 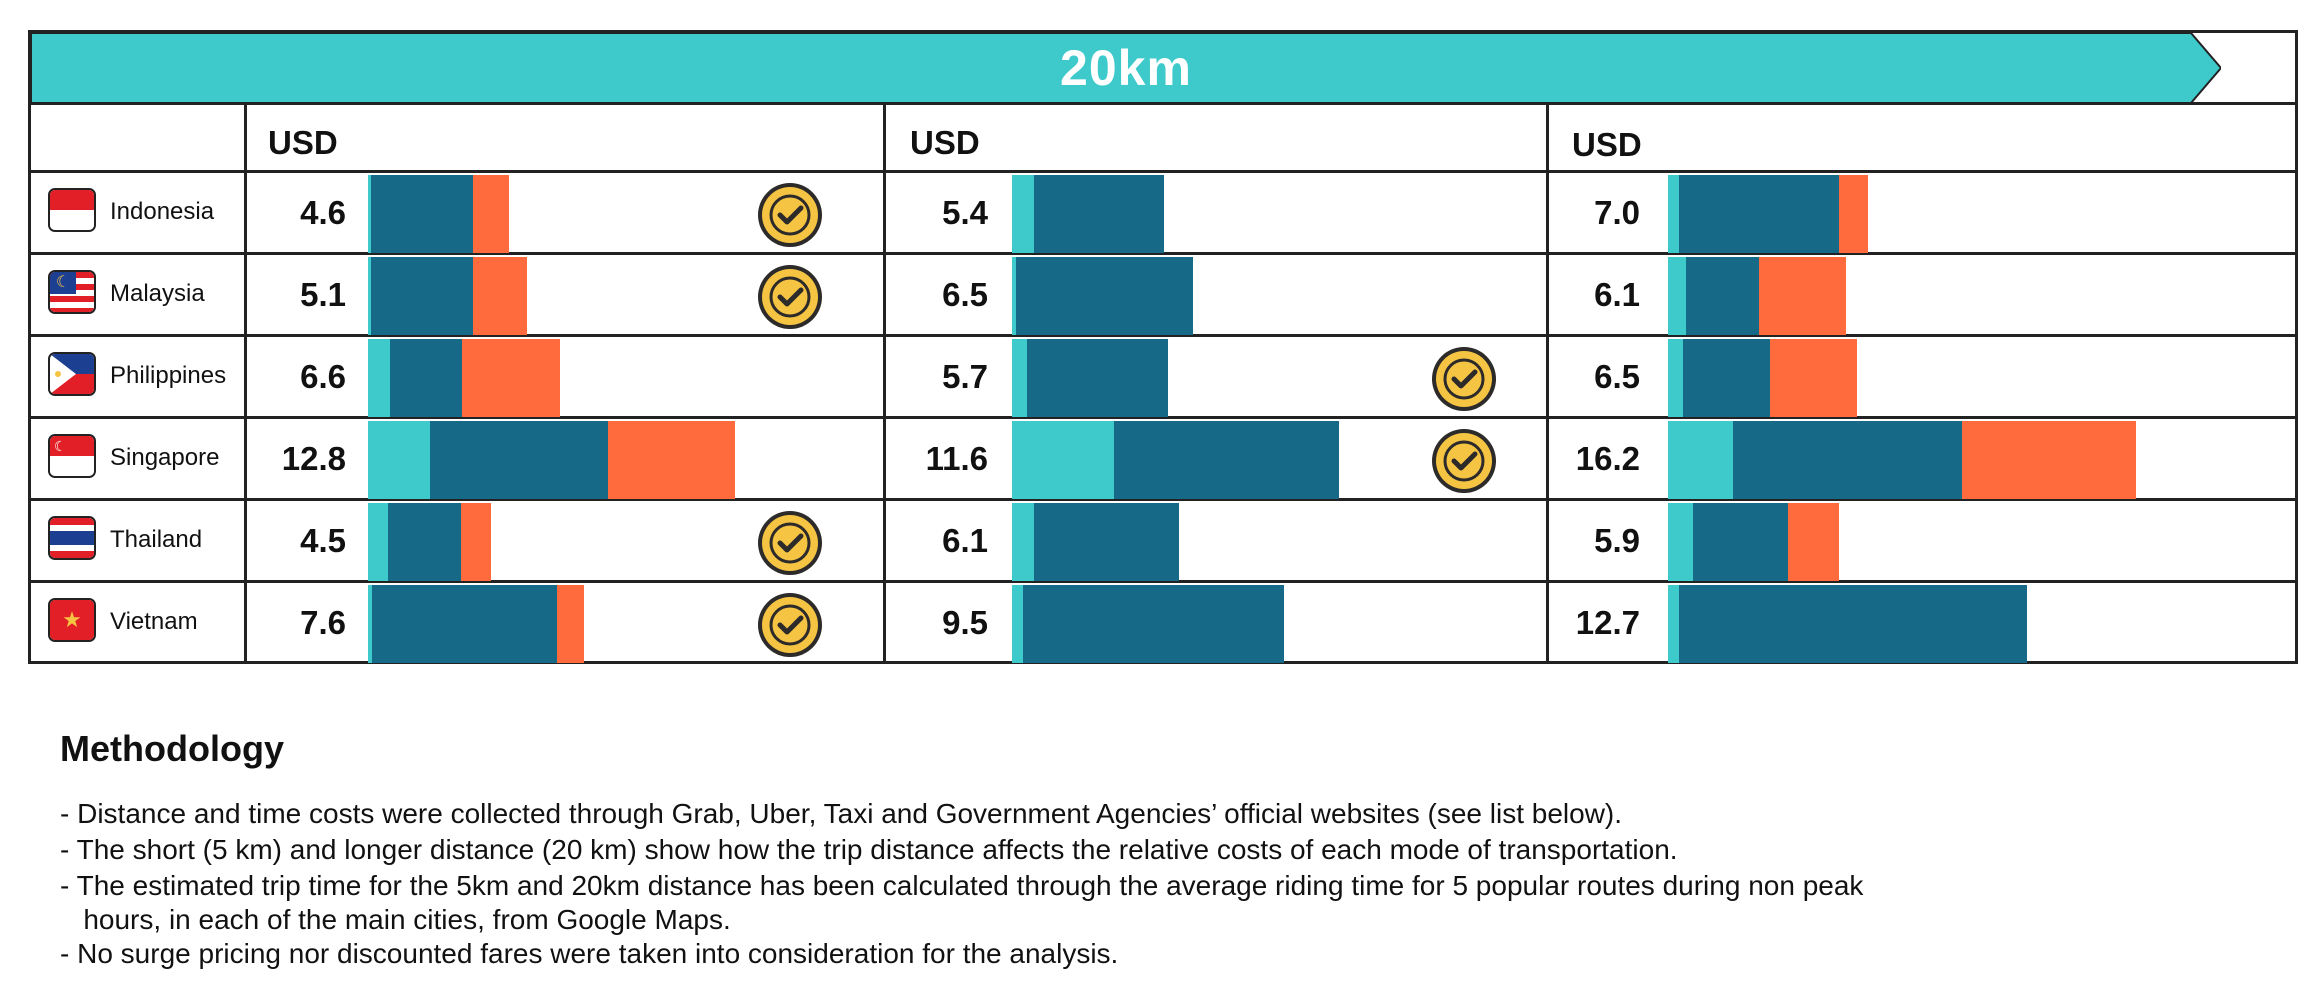 What do you see at coordinates (965, 212) in the screenshot?
I see `total-value-label: 5.4` at bounding box center [965, 212].